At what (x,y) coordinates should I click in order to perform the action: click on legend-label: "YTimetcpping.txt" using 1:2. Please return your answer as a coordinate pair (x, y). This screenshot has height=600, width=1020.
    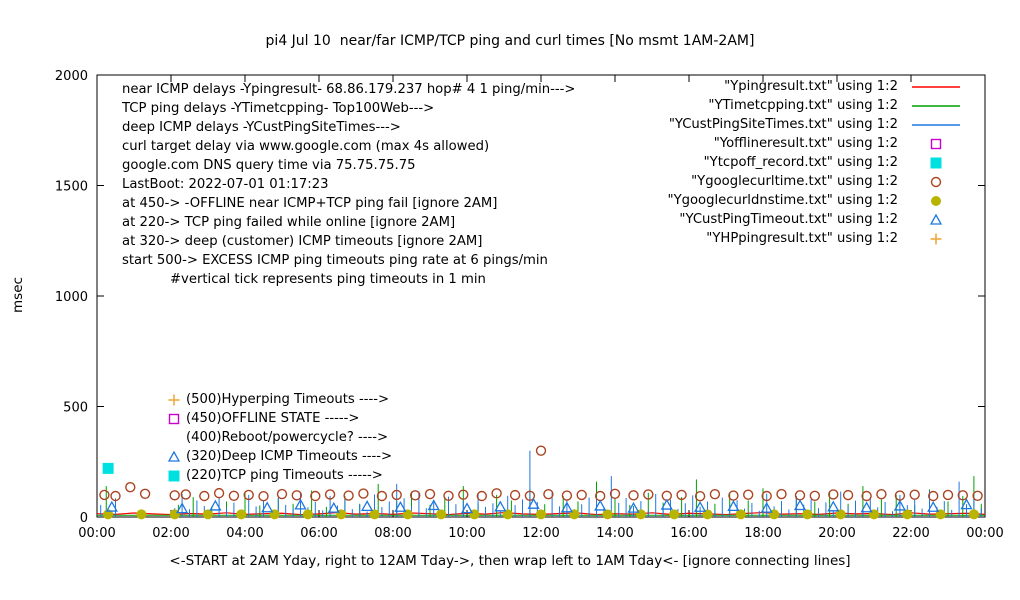
    Looking at the image, I should click on (803, 105).